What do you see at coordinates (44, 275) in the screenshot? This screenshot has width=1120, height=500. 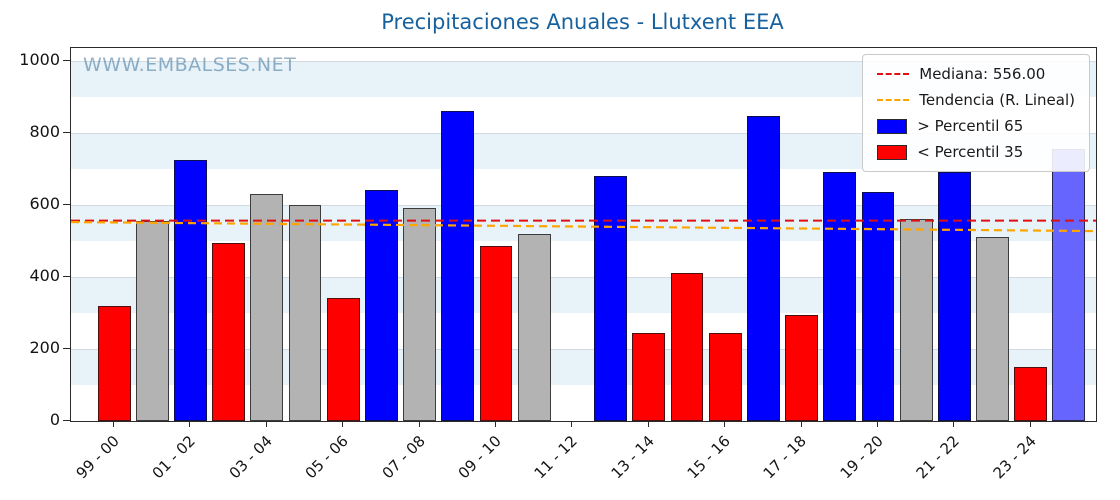 I see `y-tick-label: 400` at bounding box center [44, 275].